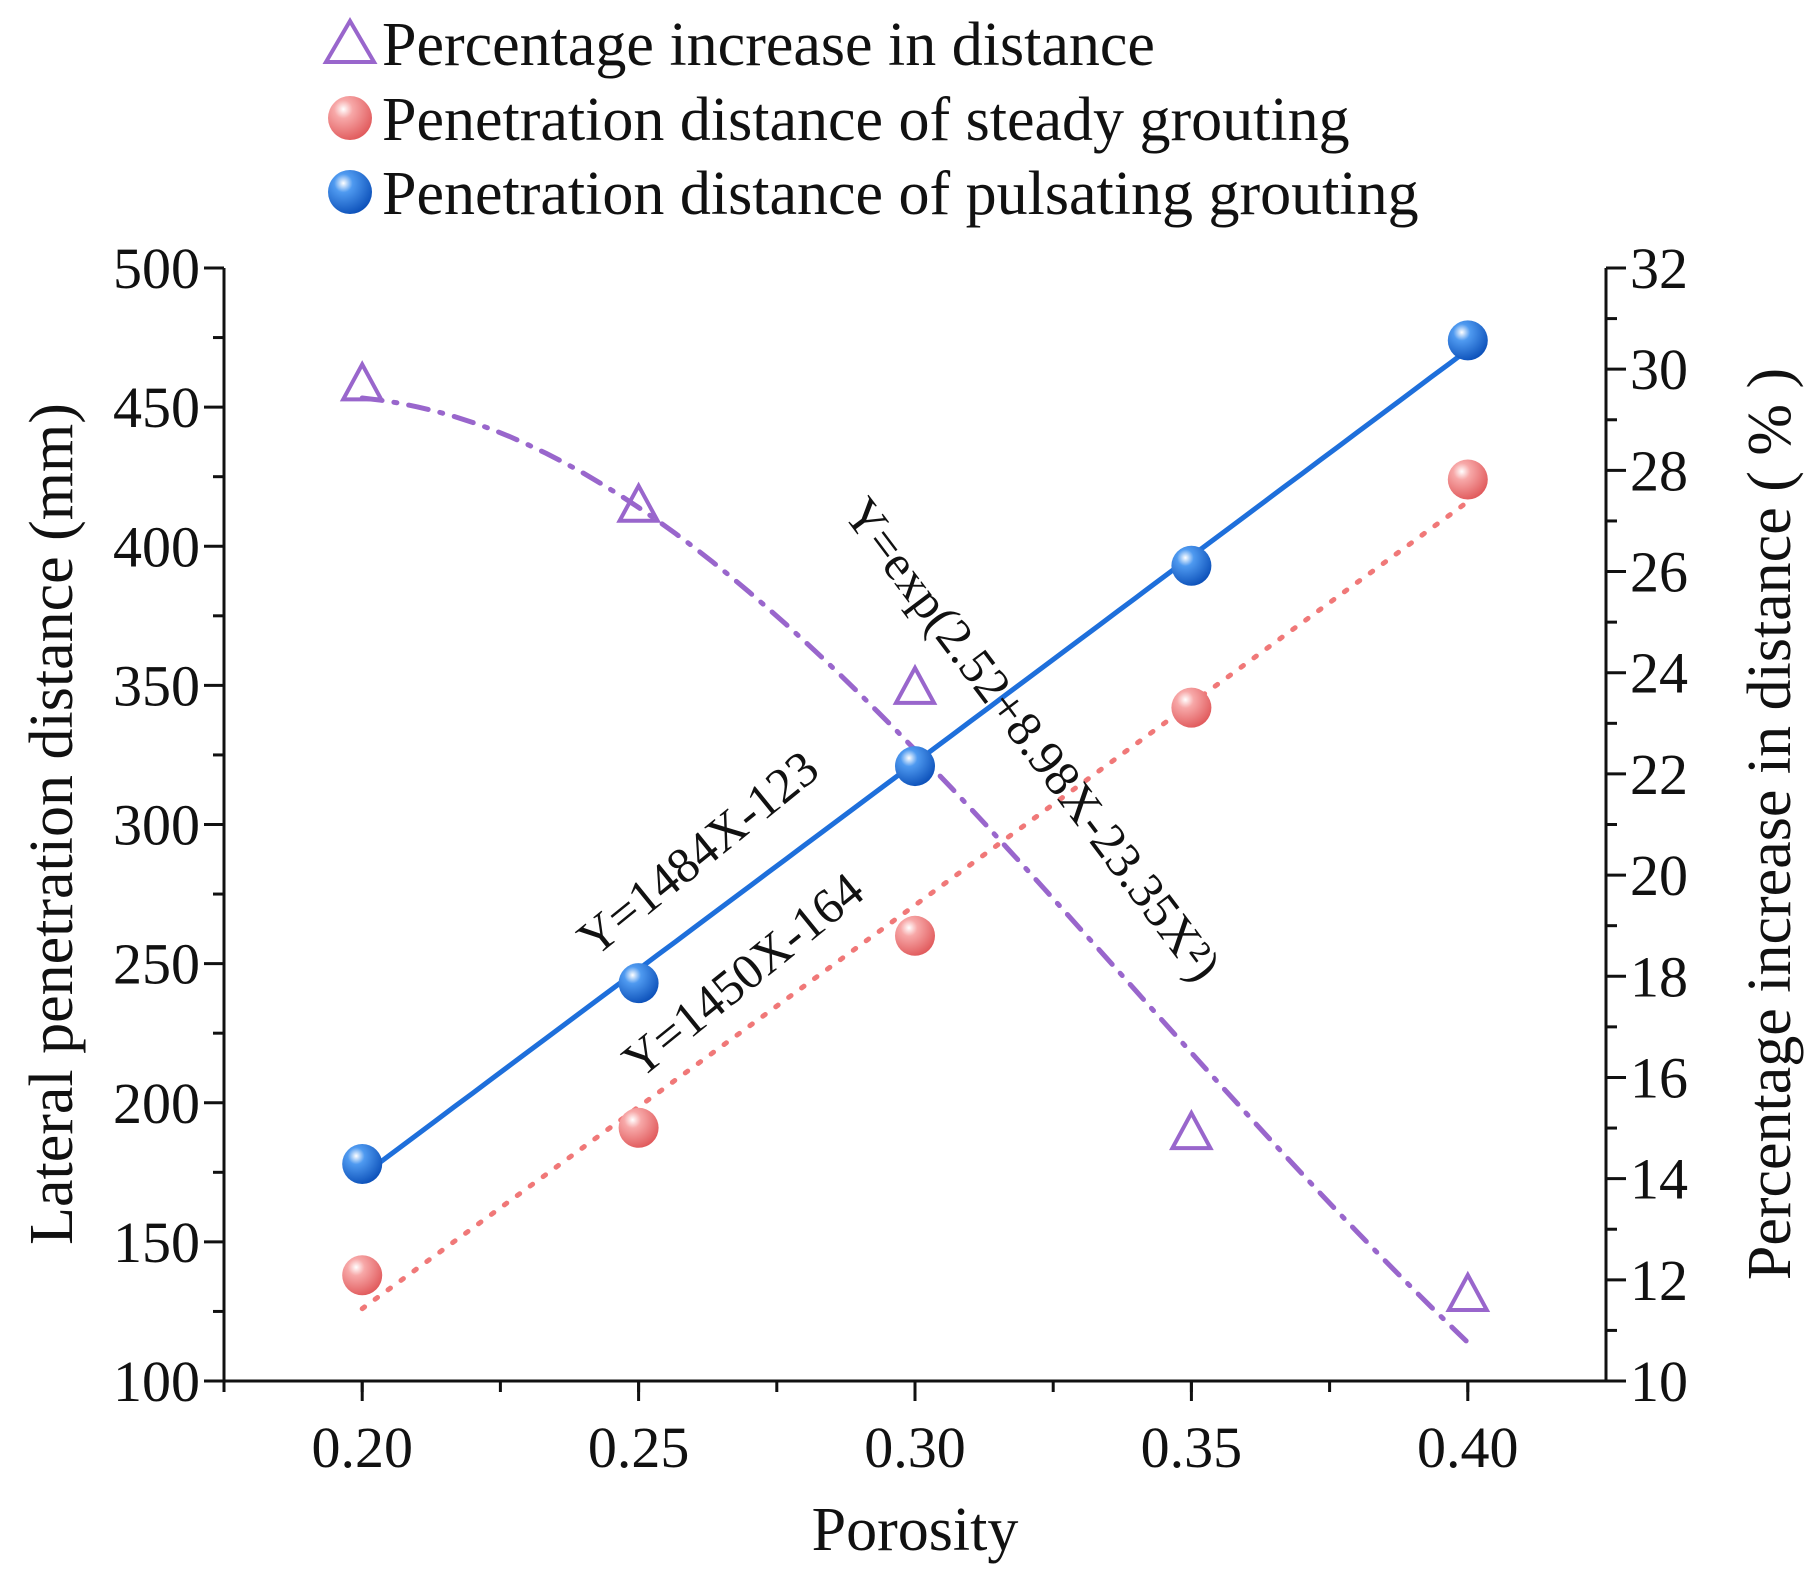 The width and height of the screenshot is (1815, 1575). What do you see at coordinates (362, 1447) in the screenshot?
I see `x-tick-label: 0.20` at bounding box center [362, 1447].